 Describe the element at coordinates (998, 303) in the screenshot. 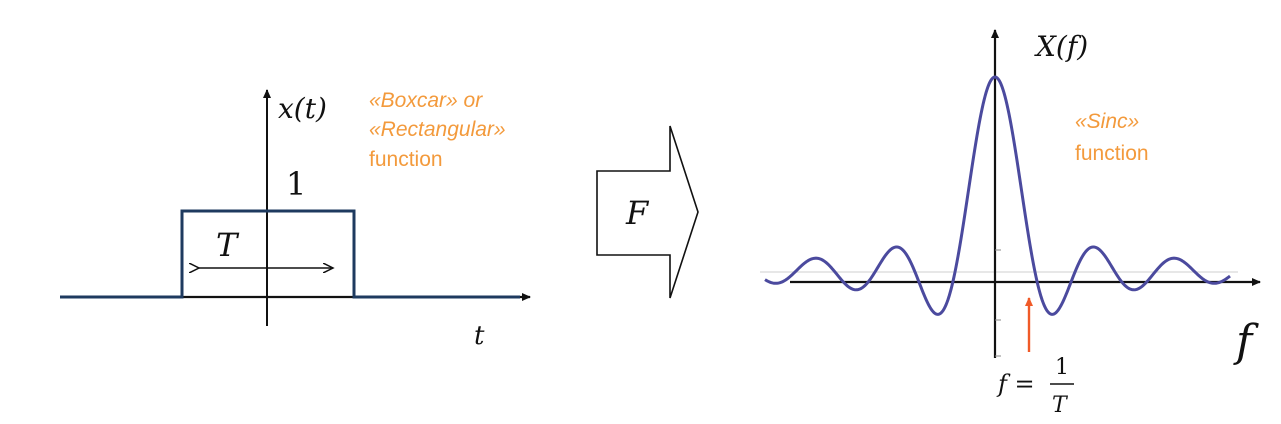

I see `sinc-y-ticks` at that location.